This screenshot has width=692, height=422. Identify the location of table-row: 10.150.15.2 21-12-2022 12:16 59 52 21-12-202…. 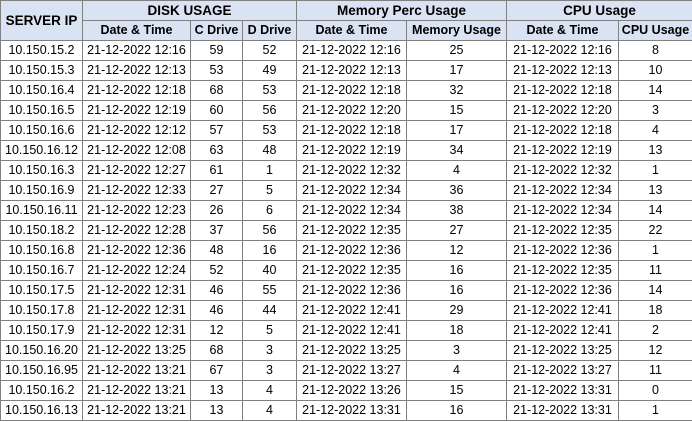
(346, 50).